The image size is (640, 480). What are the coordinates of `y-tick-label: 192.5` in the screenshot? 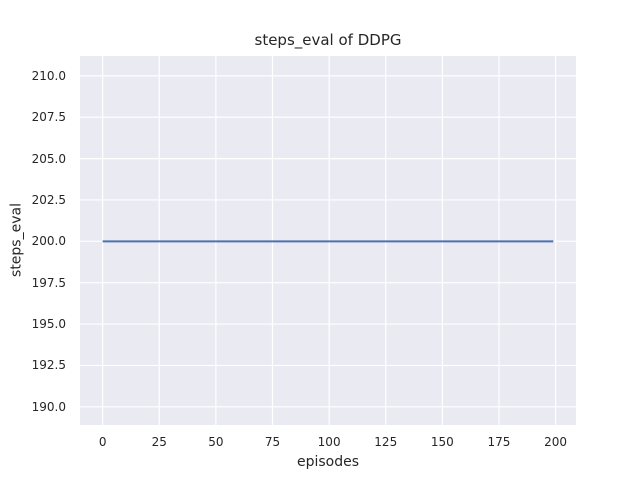 It's located at (48, 365).